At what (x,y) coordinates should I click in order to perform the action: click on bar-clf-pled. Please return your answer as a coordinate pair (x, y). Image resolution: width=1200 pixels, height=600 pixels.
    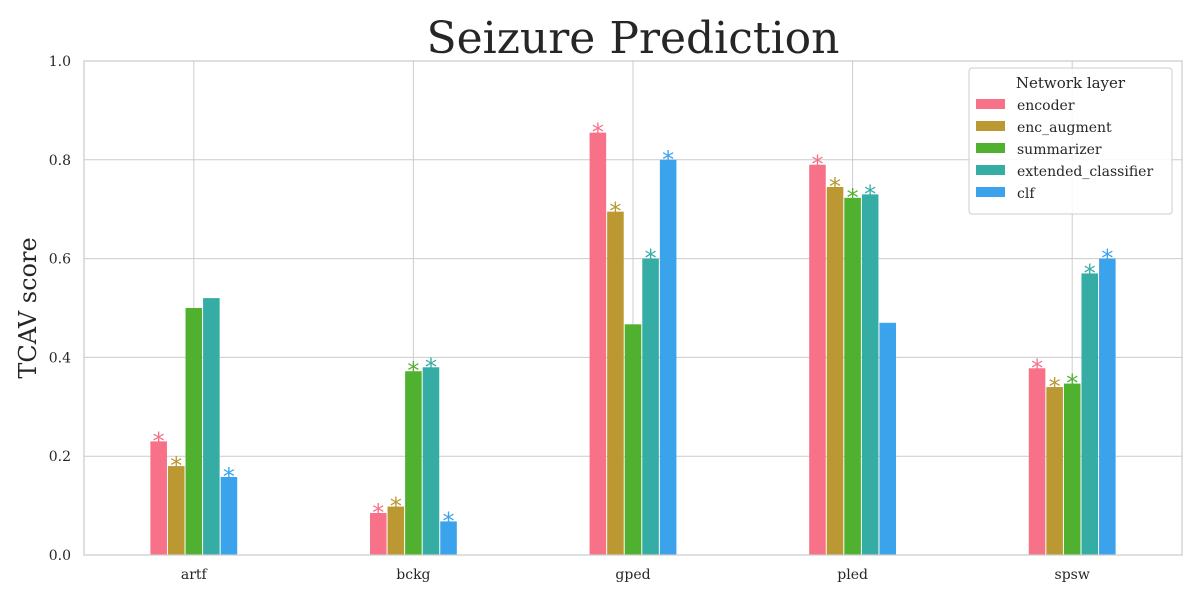
    Looking at the image, I should click on (888, 438).